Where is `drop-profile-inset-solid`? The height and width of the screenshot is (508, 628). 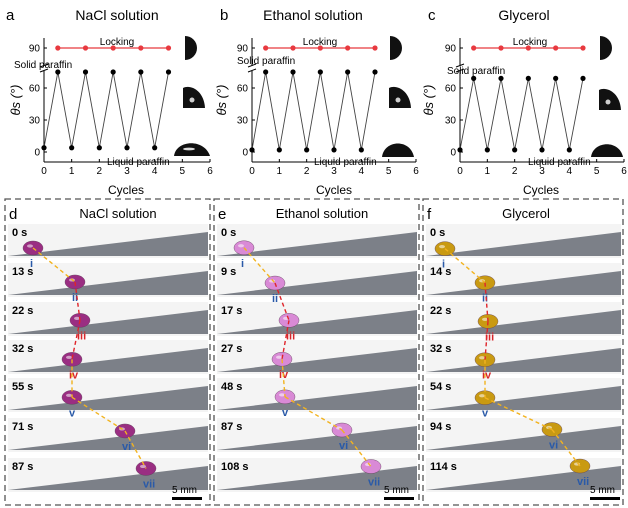 drop-profile-inset-solid is located at coordinates (400, 97).